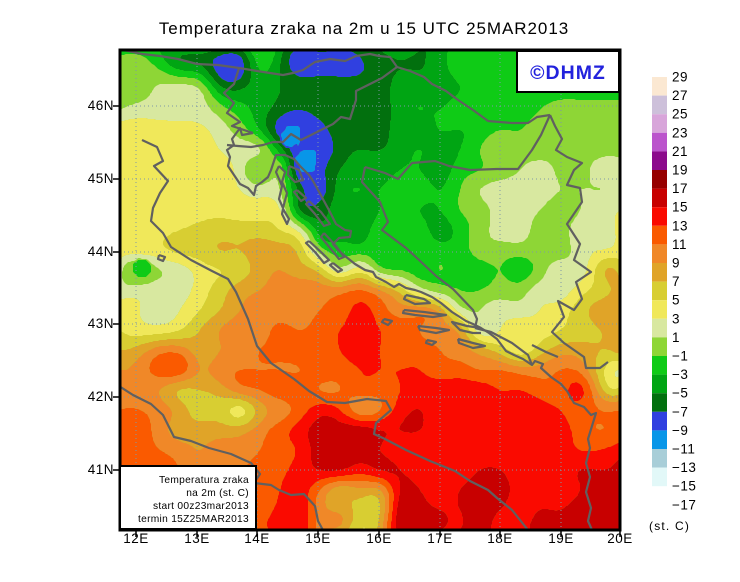  What do you see at coordinates (379, 538) in the screenshot?
I see `svg-text: 16E` at bounding box center [379, 538].